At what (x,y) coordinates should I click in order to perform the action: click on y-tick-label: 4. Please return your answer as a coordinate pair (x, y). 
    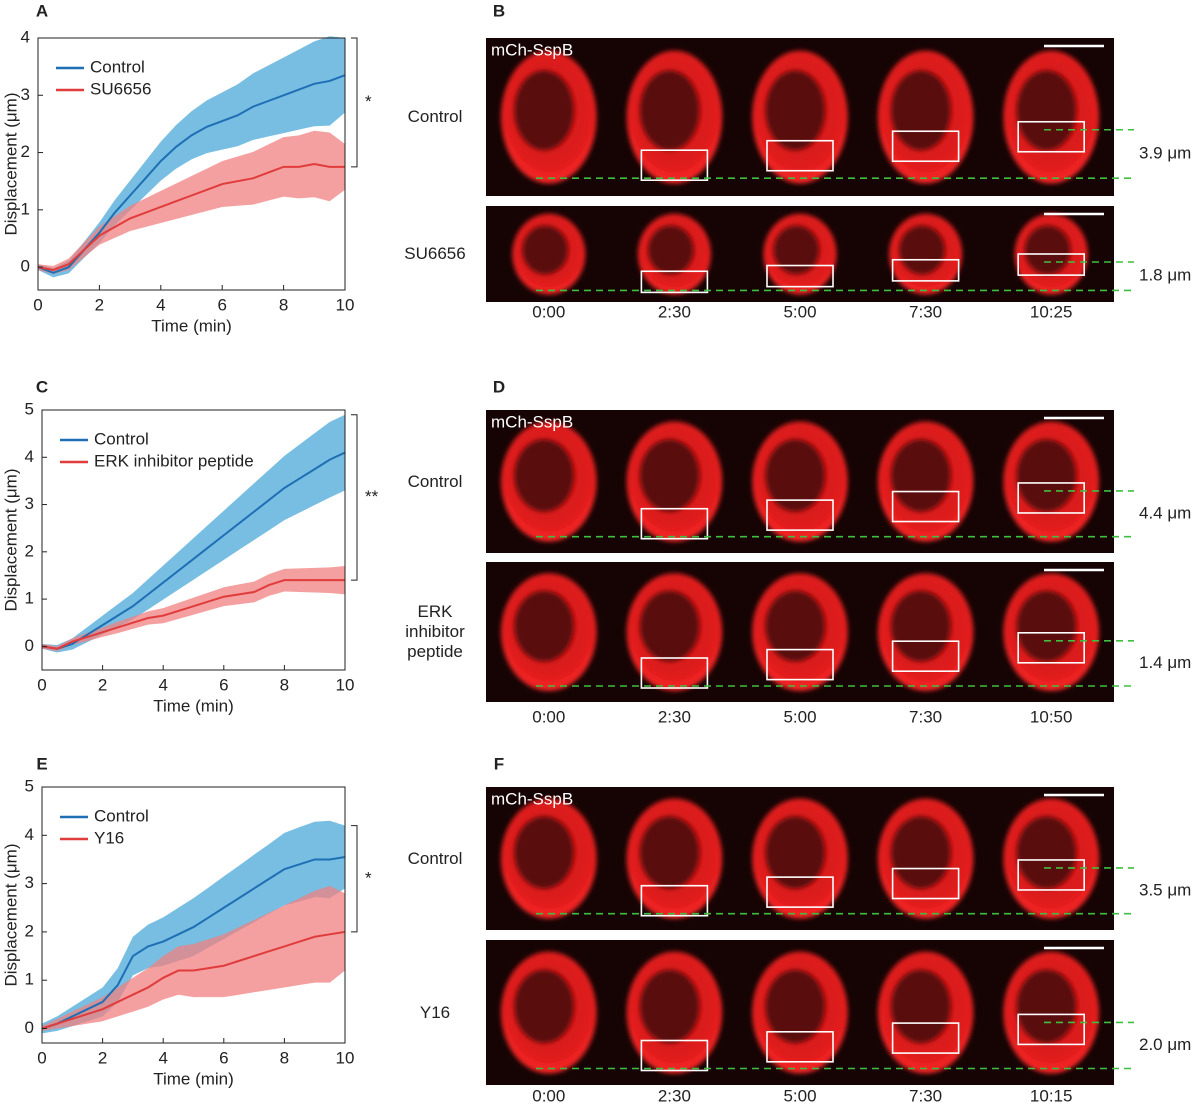
    Looking at the image, I should click on (25, 36).